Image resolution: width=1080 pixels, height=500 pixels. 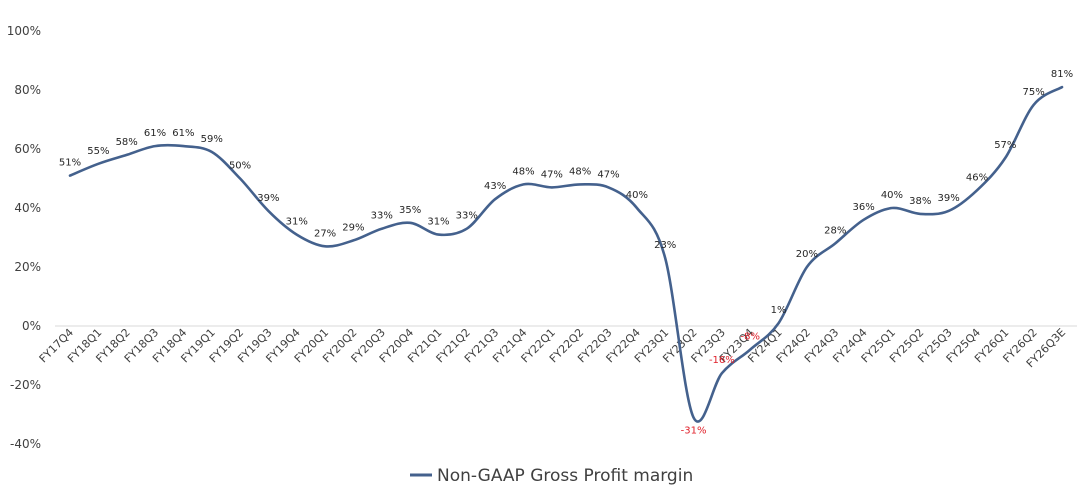 I want to click on y-axis: -40% -20% 0% 20% 40% 60% 80% 100%, so click(x=24, y=237).